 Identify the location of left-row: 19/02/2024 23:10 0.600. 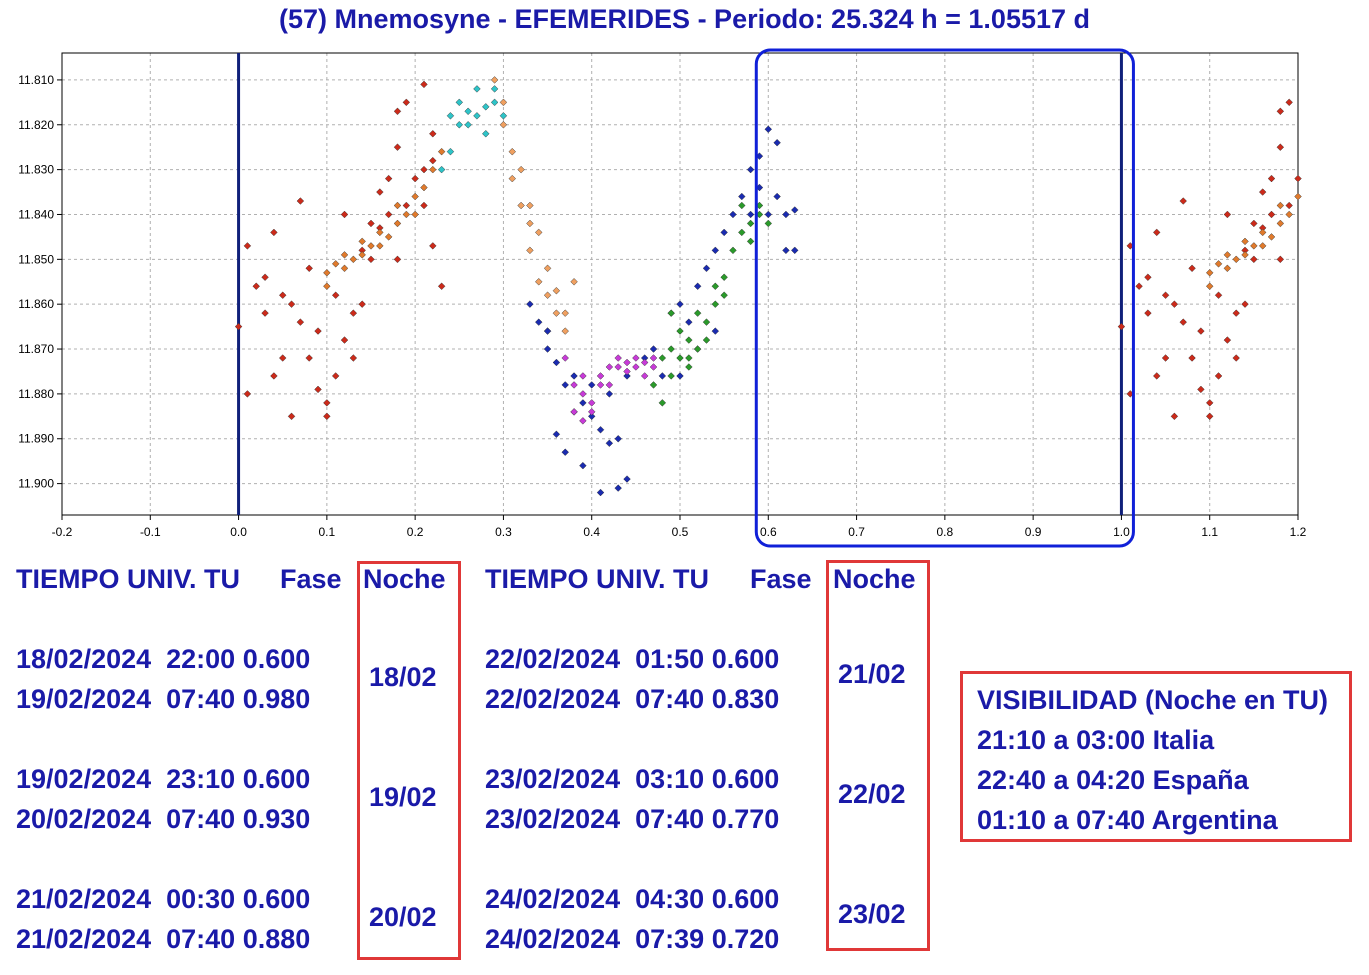
(163, 779).